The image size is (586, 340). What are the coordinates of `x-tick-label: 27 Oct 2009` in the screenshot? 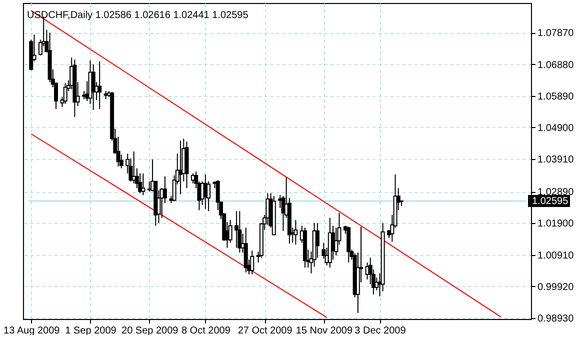 It's located at (265, 331).